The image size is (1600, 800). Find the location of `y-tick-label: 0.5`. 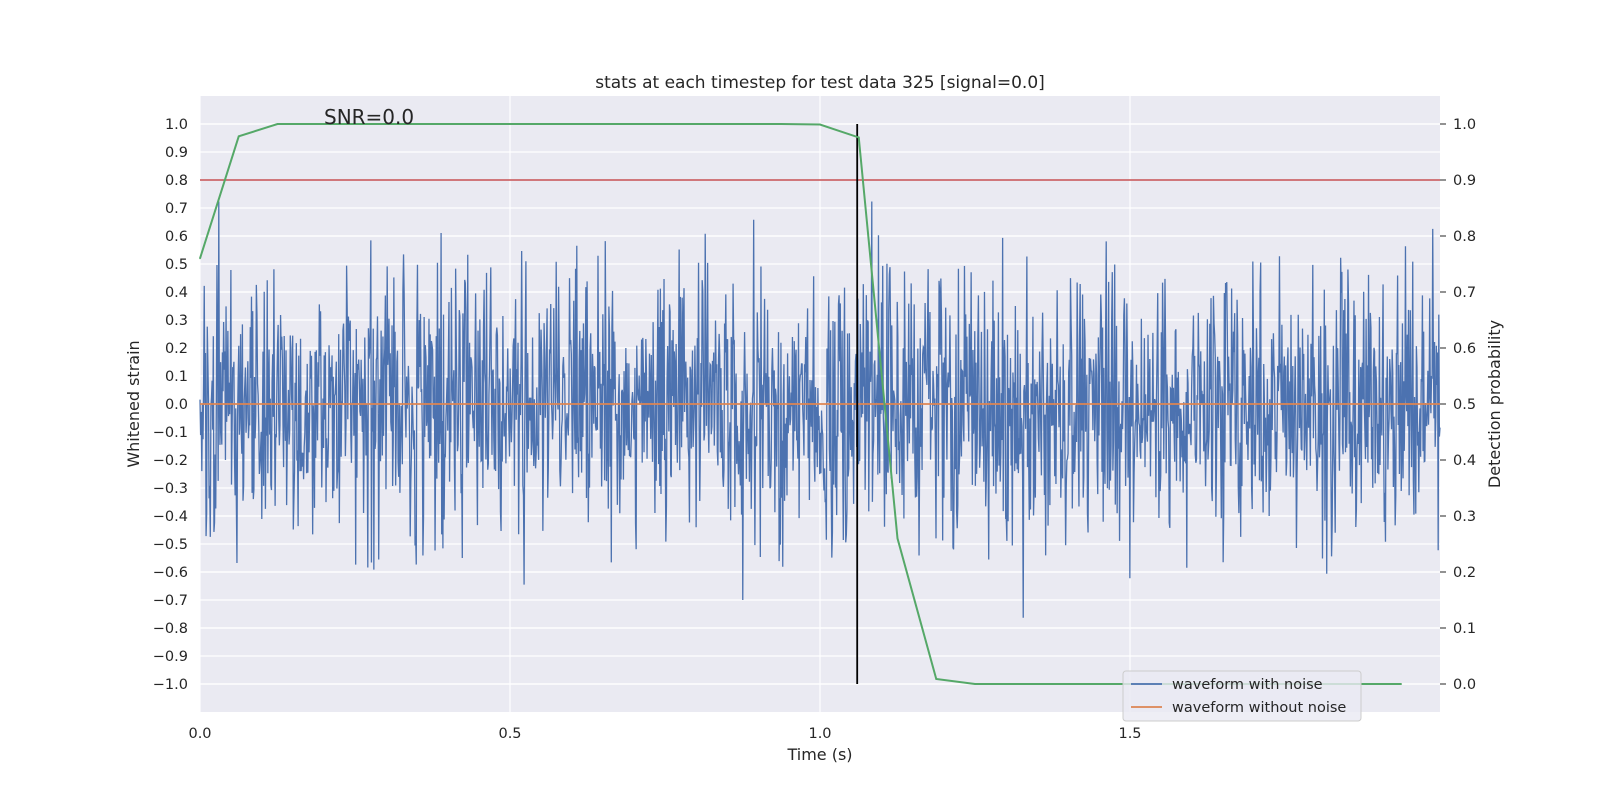

y-tick-label: 0.5 is located at coordinates (176, 265).